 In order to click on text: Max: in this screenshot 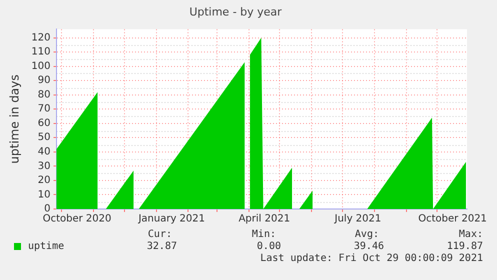, I will do `click(470, 234)`.